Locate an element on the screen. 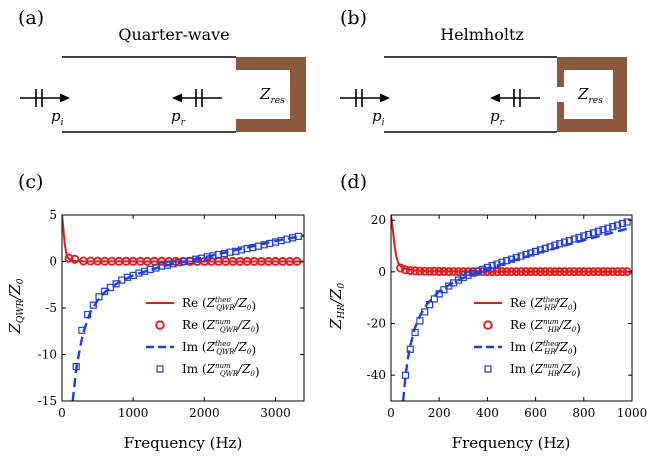 The width and height of the screenshot is (648, 465). panel-label-b: (b) is located at coordinates (353, 18).